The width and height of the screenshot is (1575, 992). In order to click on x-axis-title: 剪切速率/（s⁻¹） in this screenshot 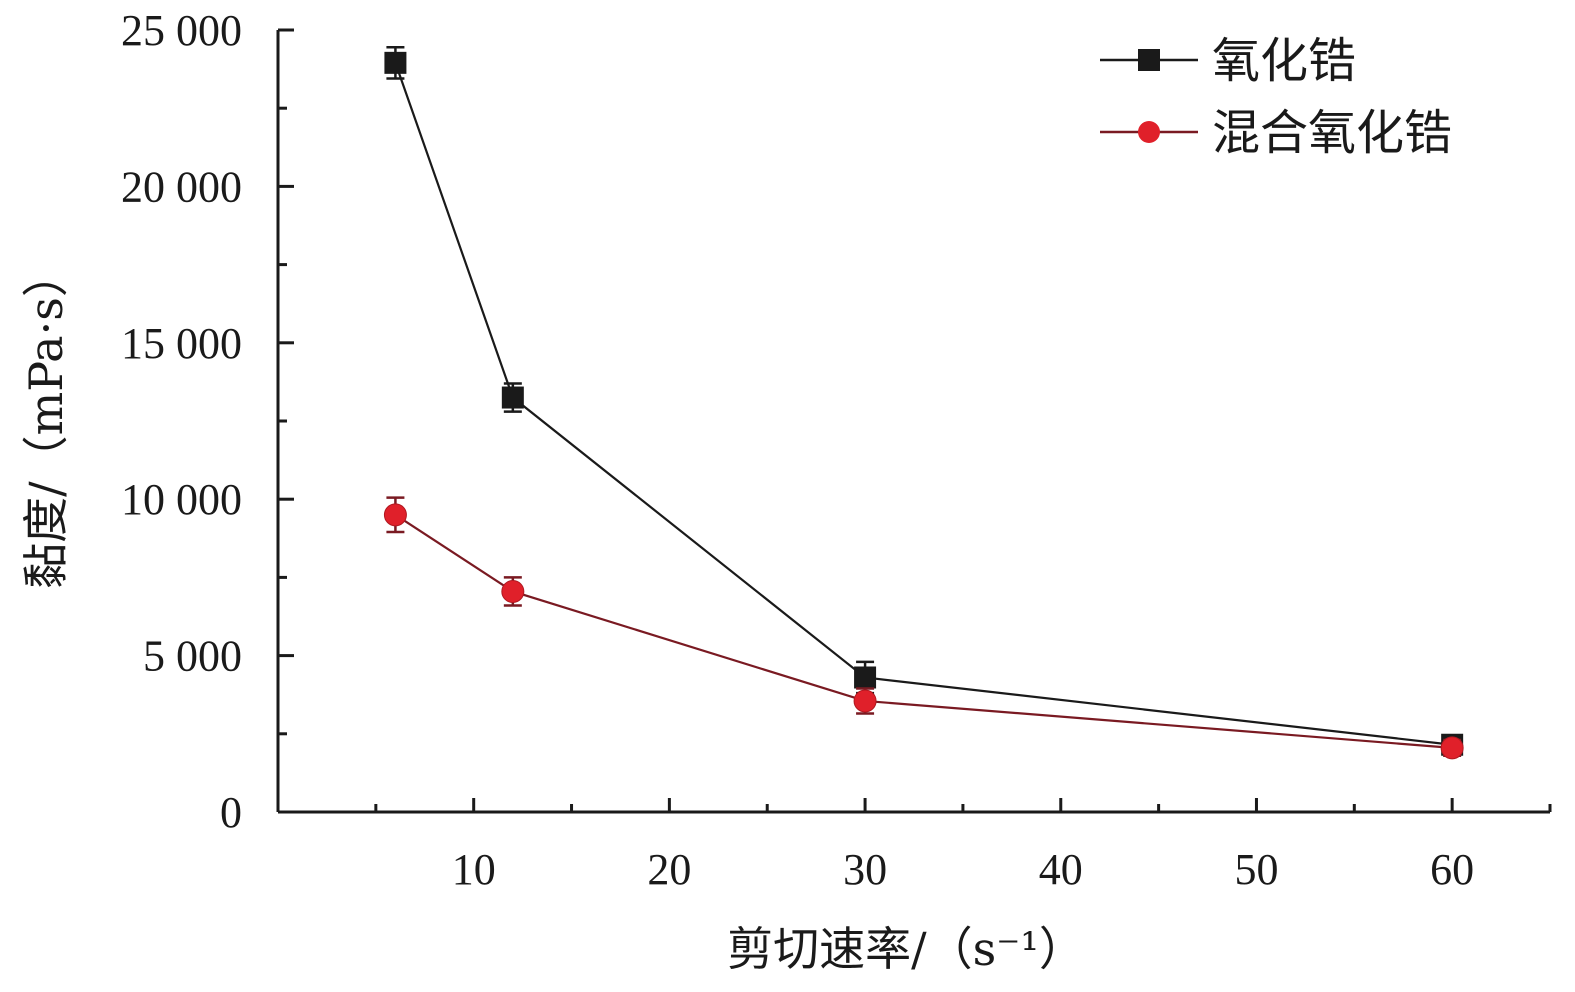, I will do `click(906, 949)`.